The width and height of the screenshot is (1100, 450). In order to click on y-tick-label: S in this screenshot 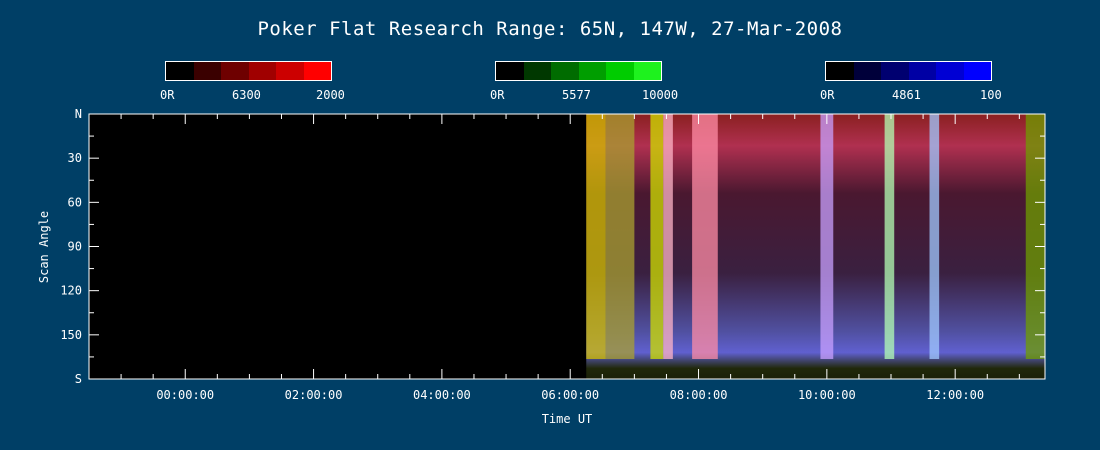, I will do `click(78, 379)`.